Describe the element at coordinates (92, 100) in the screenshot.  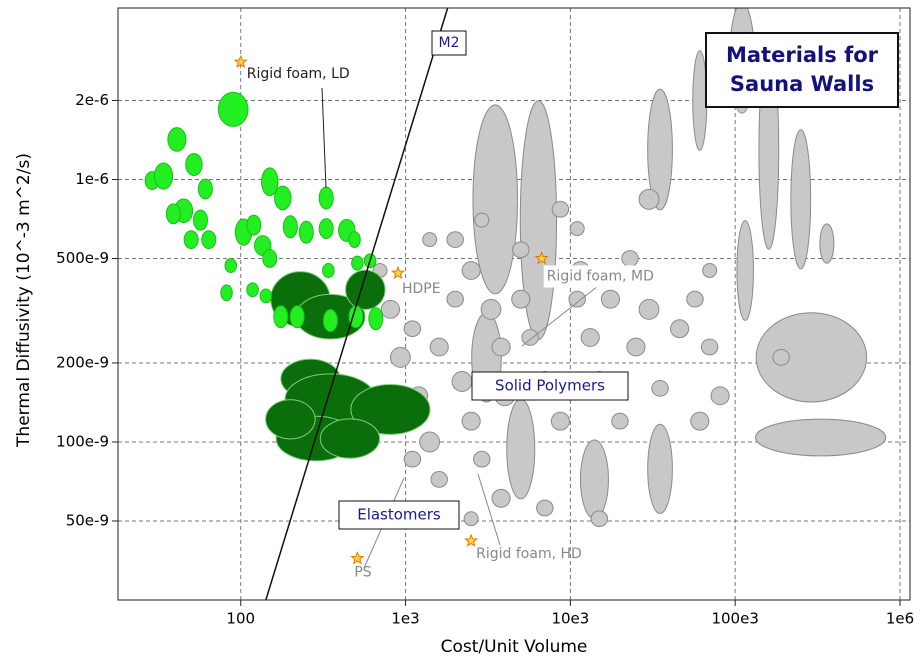
I see `y-tick-label: 2e-6` at that location.